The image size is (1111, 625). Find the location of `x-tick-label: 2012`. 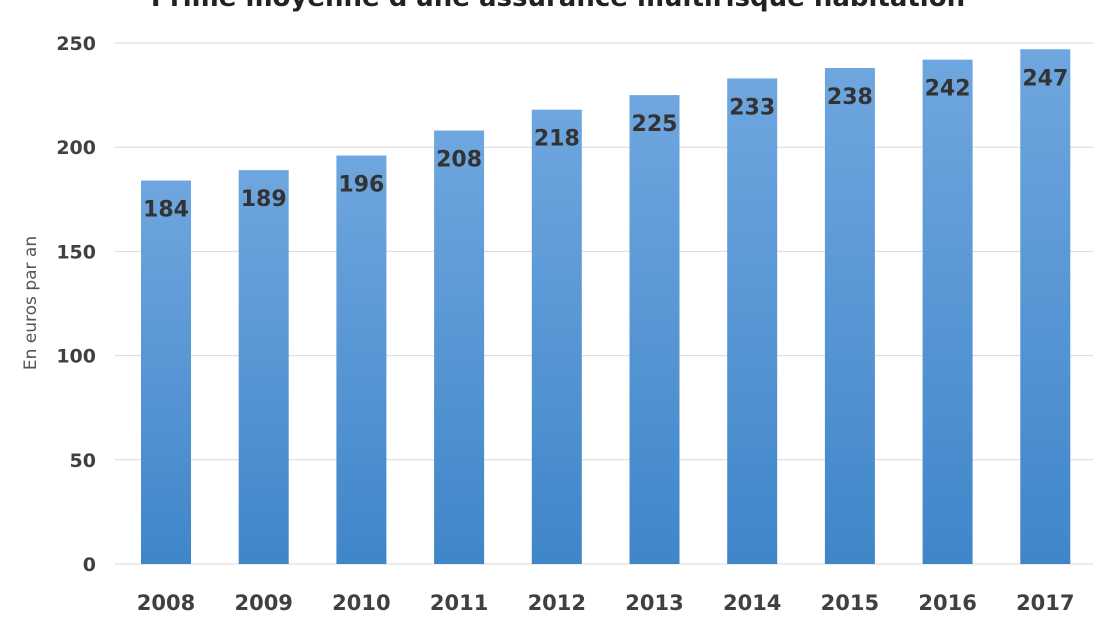

x-tick-label: 2012 is located at coordinates (557, 603).